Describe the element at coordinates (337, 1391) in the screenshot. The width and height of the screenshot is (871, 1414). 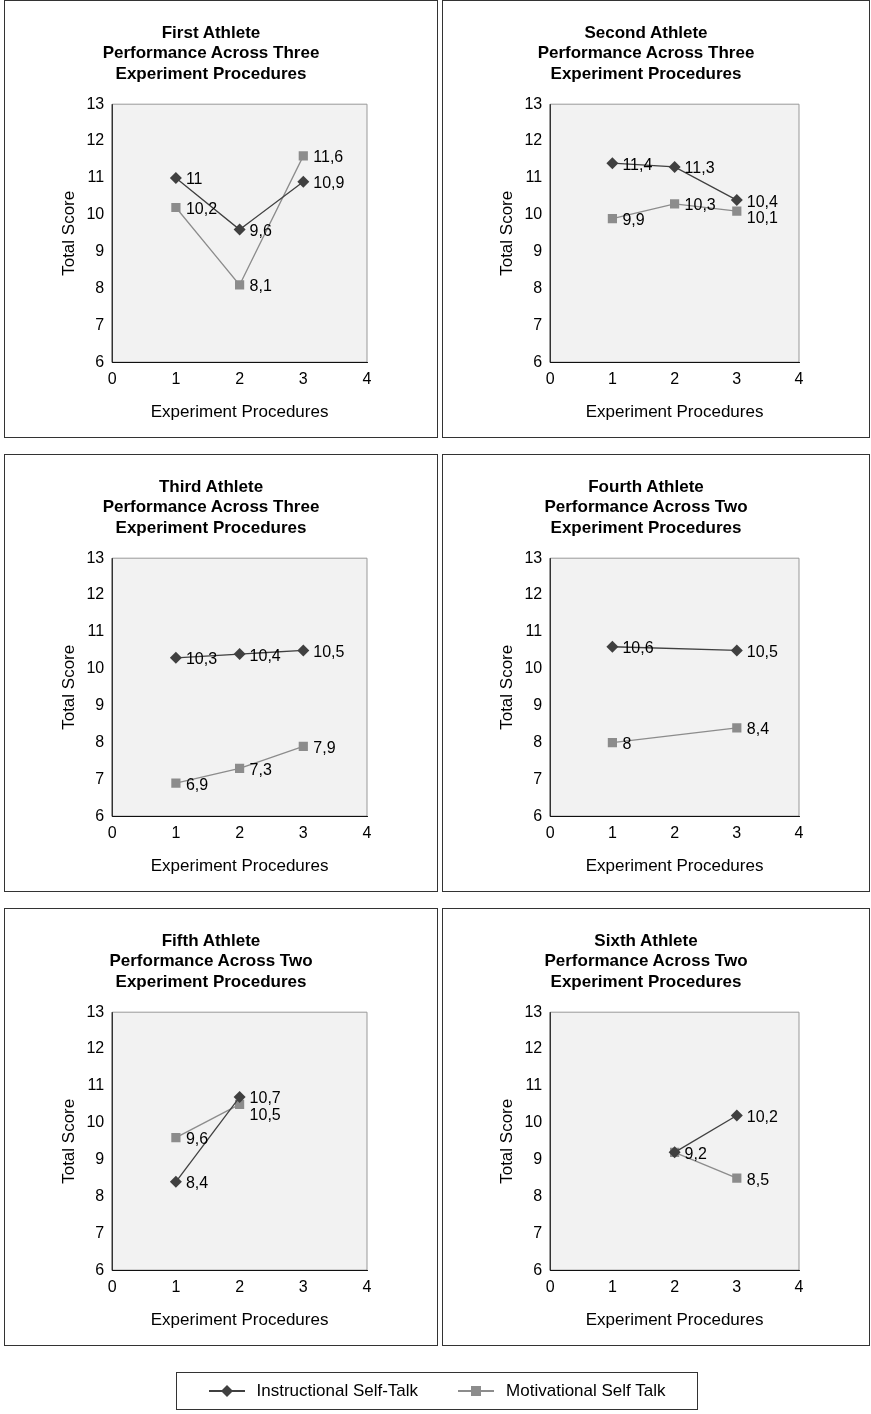
I see `legend-label: Instructional Self-Talk` at that location.